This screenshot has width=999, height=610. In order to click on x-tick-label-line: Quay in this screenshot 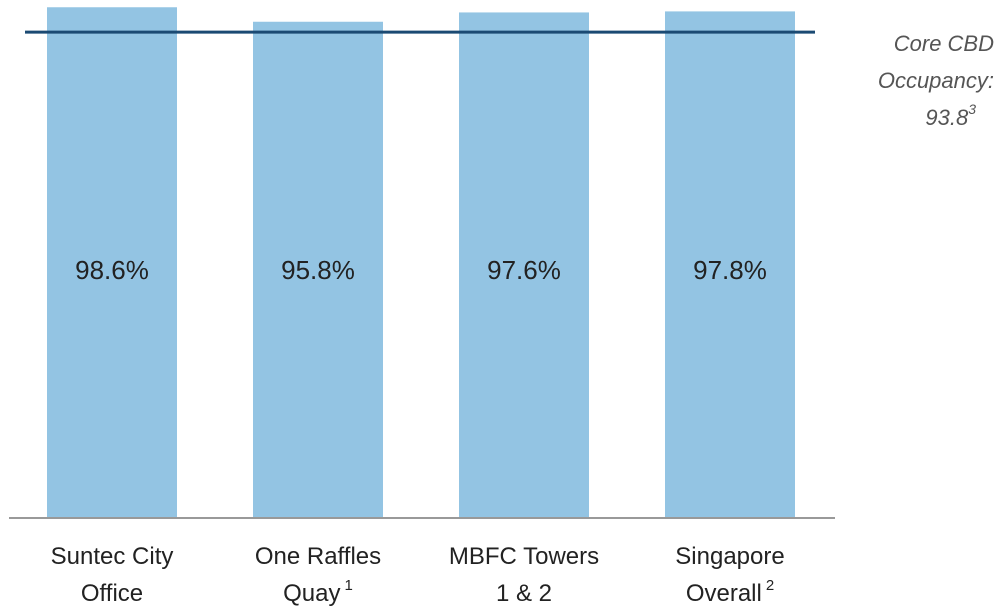, I will do `click(311, 593)`.